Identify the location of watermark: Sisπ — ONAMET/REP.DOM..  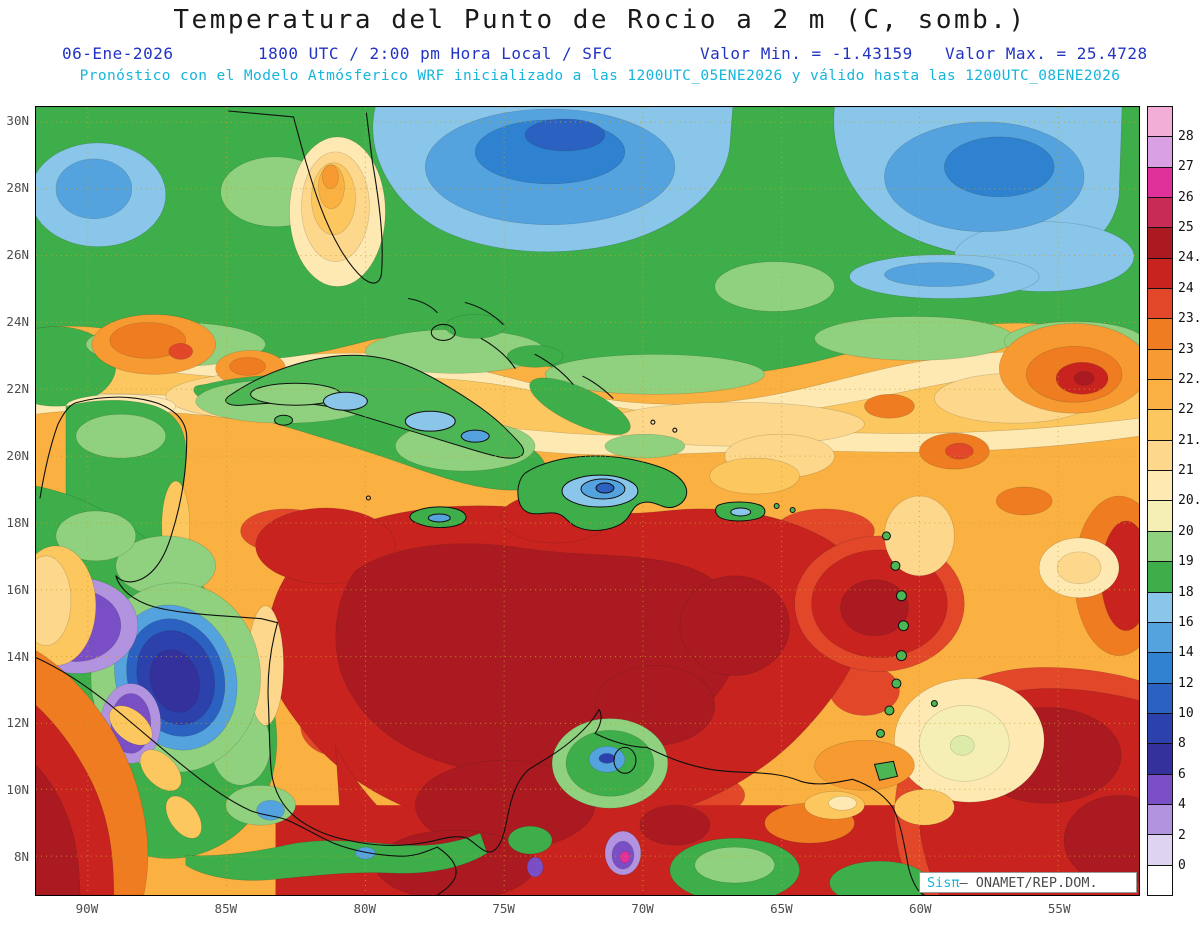
(1028, 882).